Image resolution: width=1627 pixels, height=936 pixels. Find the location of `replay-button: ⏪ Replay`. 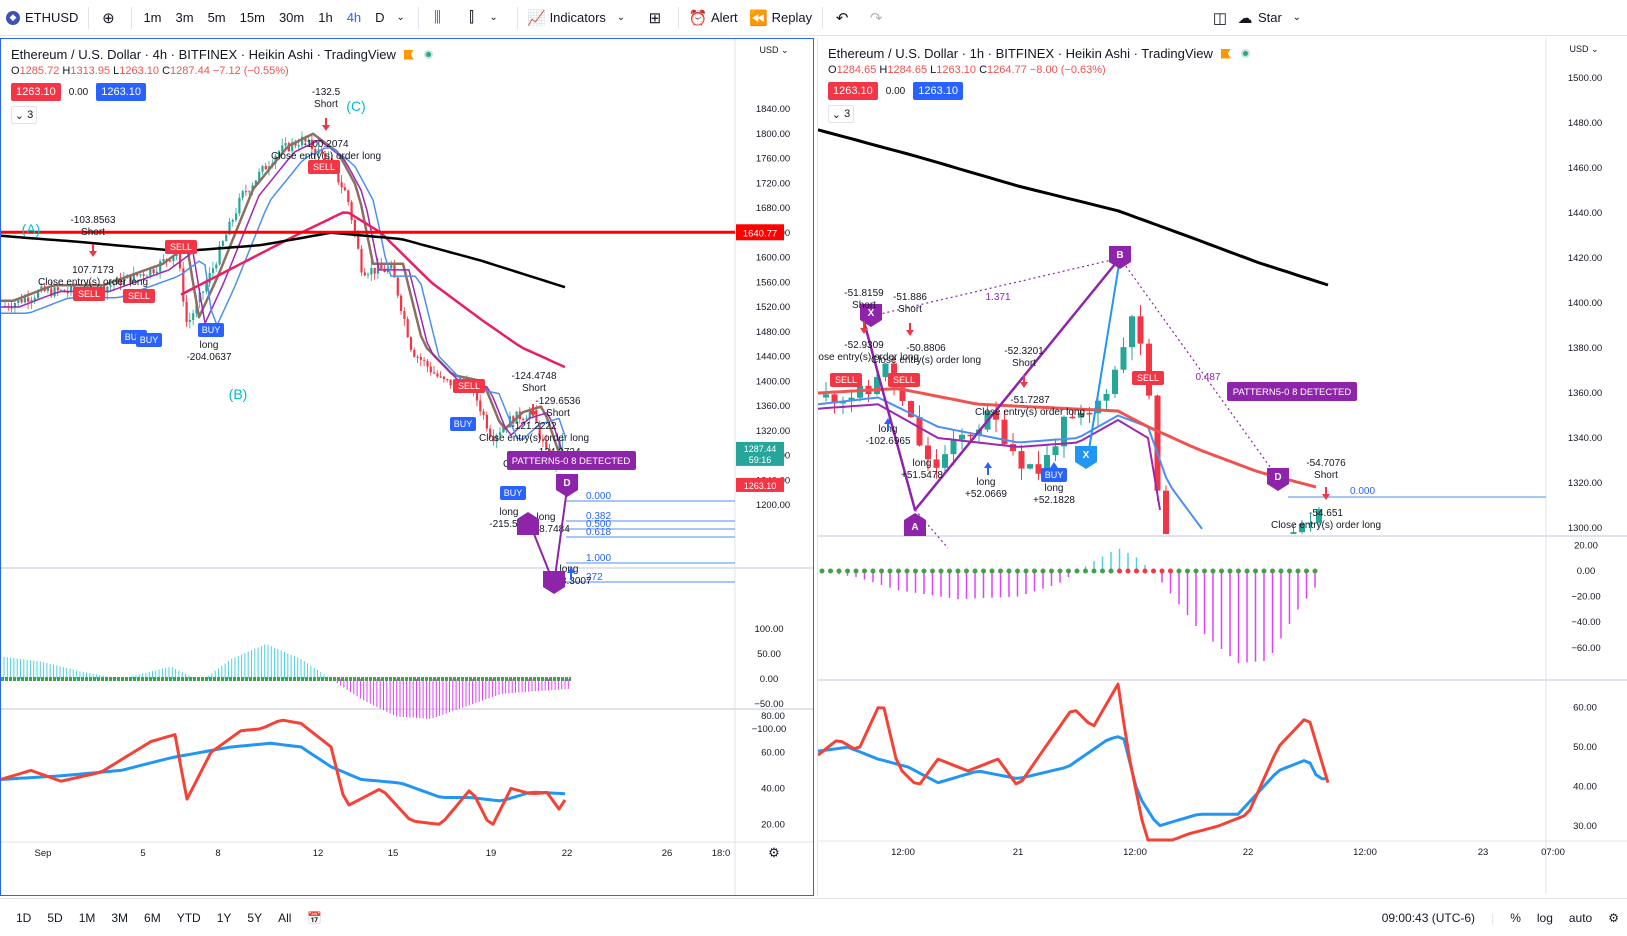

replay-button: ⏪ Replay is located at coordinates (781, 18).